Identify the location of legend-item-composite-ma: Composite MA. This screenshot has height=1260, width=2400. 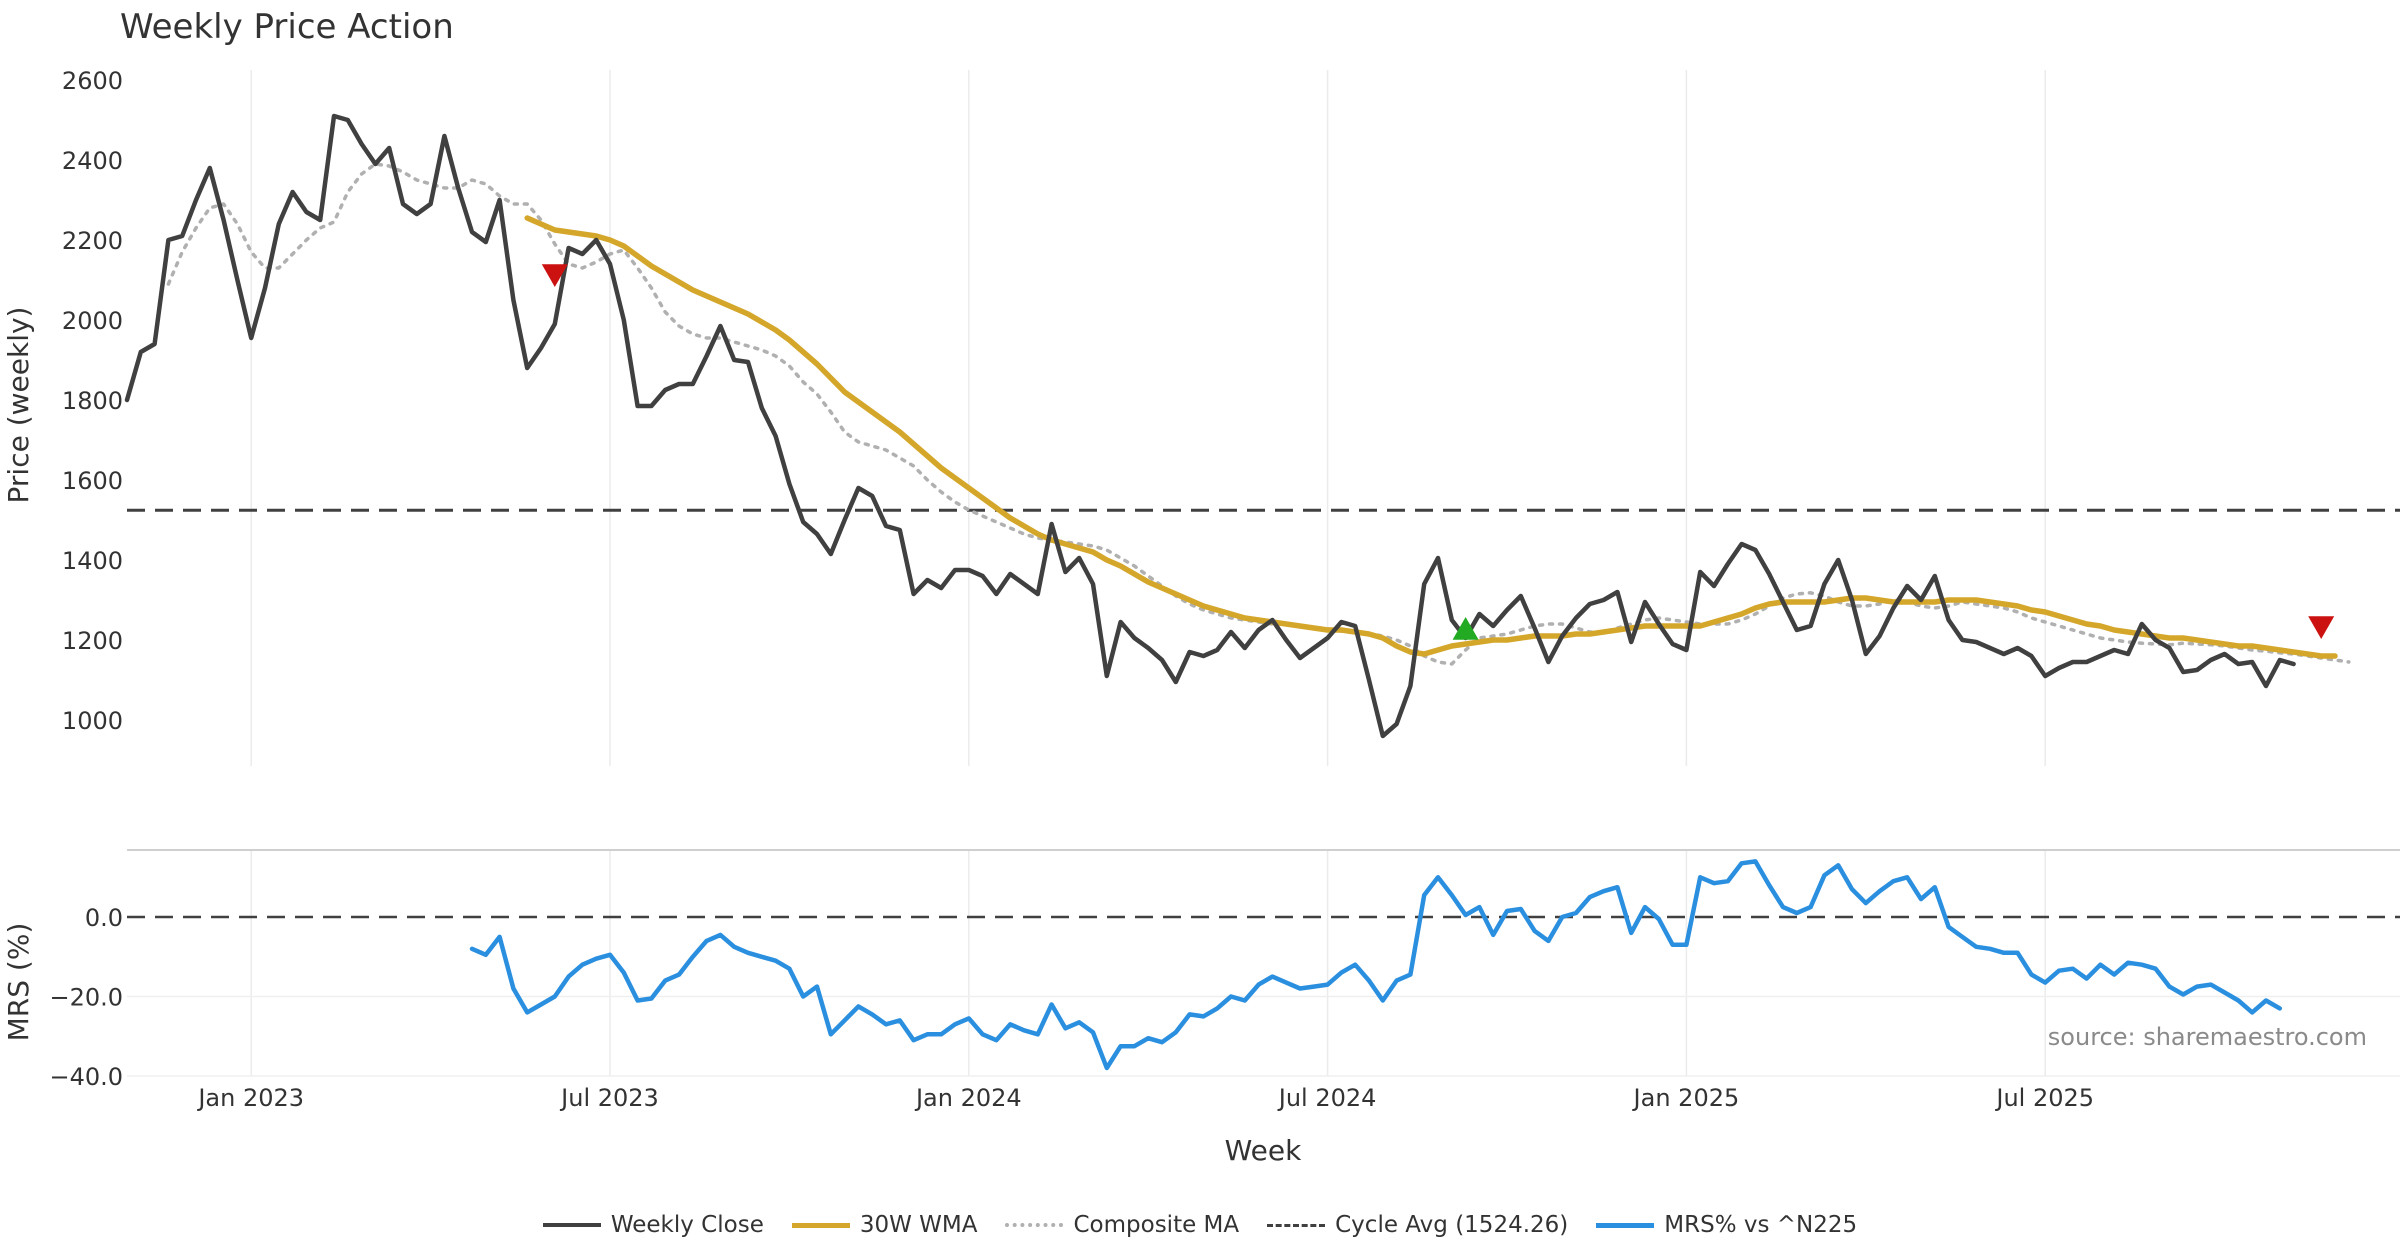
(1122, 1225).